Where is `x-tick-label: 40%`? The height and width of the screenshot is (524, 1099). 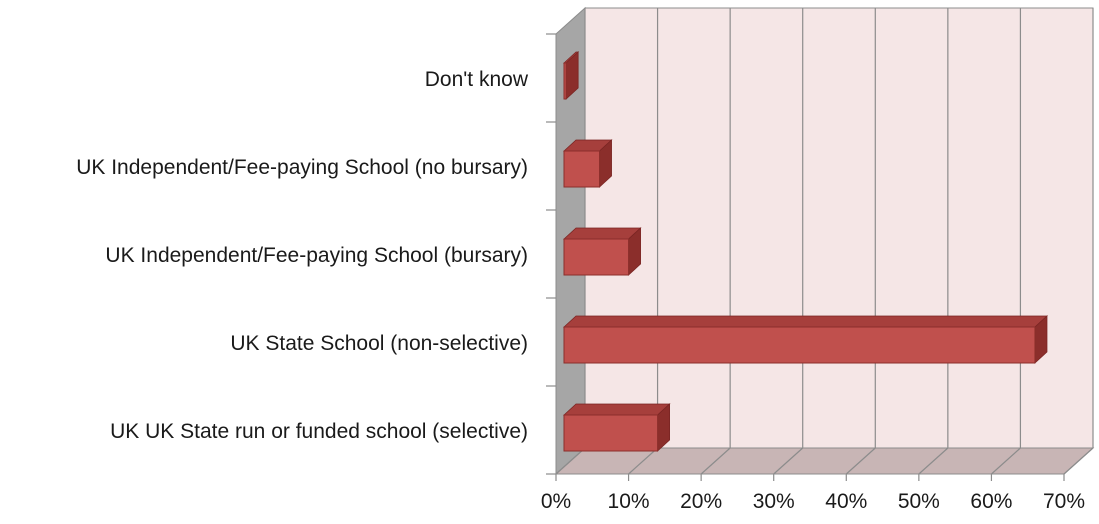
x-tick-label: 40% is located at coordinates (846, 501).